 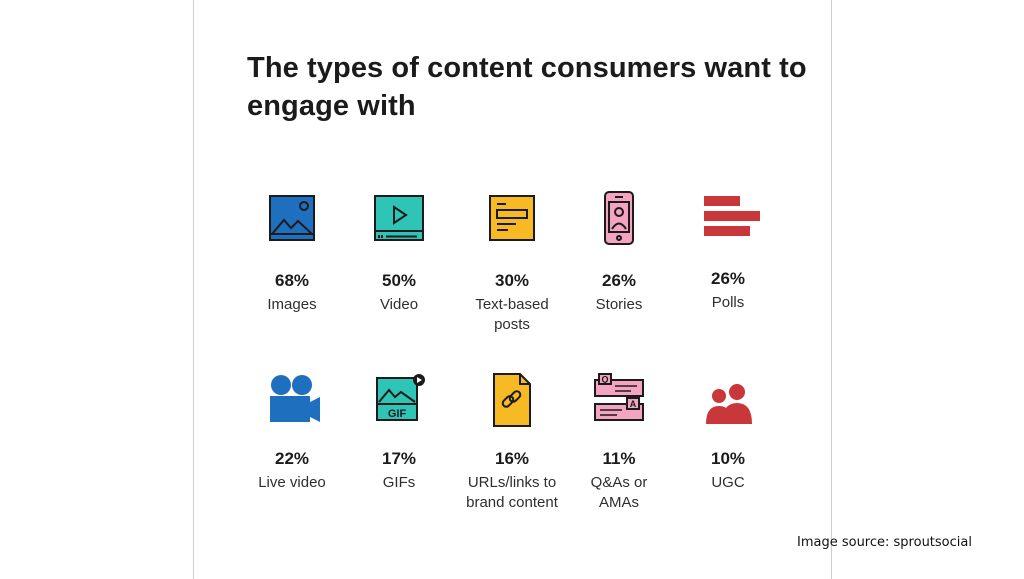 What do you see at coordinates (604, 380) in the screenshot?
I see `svg-text: Q` at bounding box center [604, 380].